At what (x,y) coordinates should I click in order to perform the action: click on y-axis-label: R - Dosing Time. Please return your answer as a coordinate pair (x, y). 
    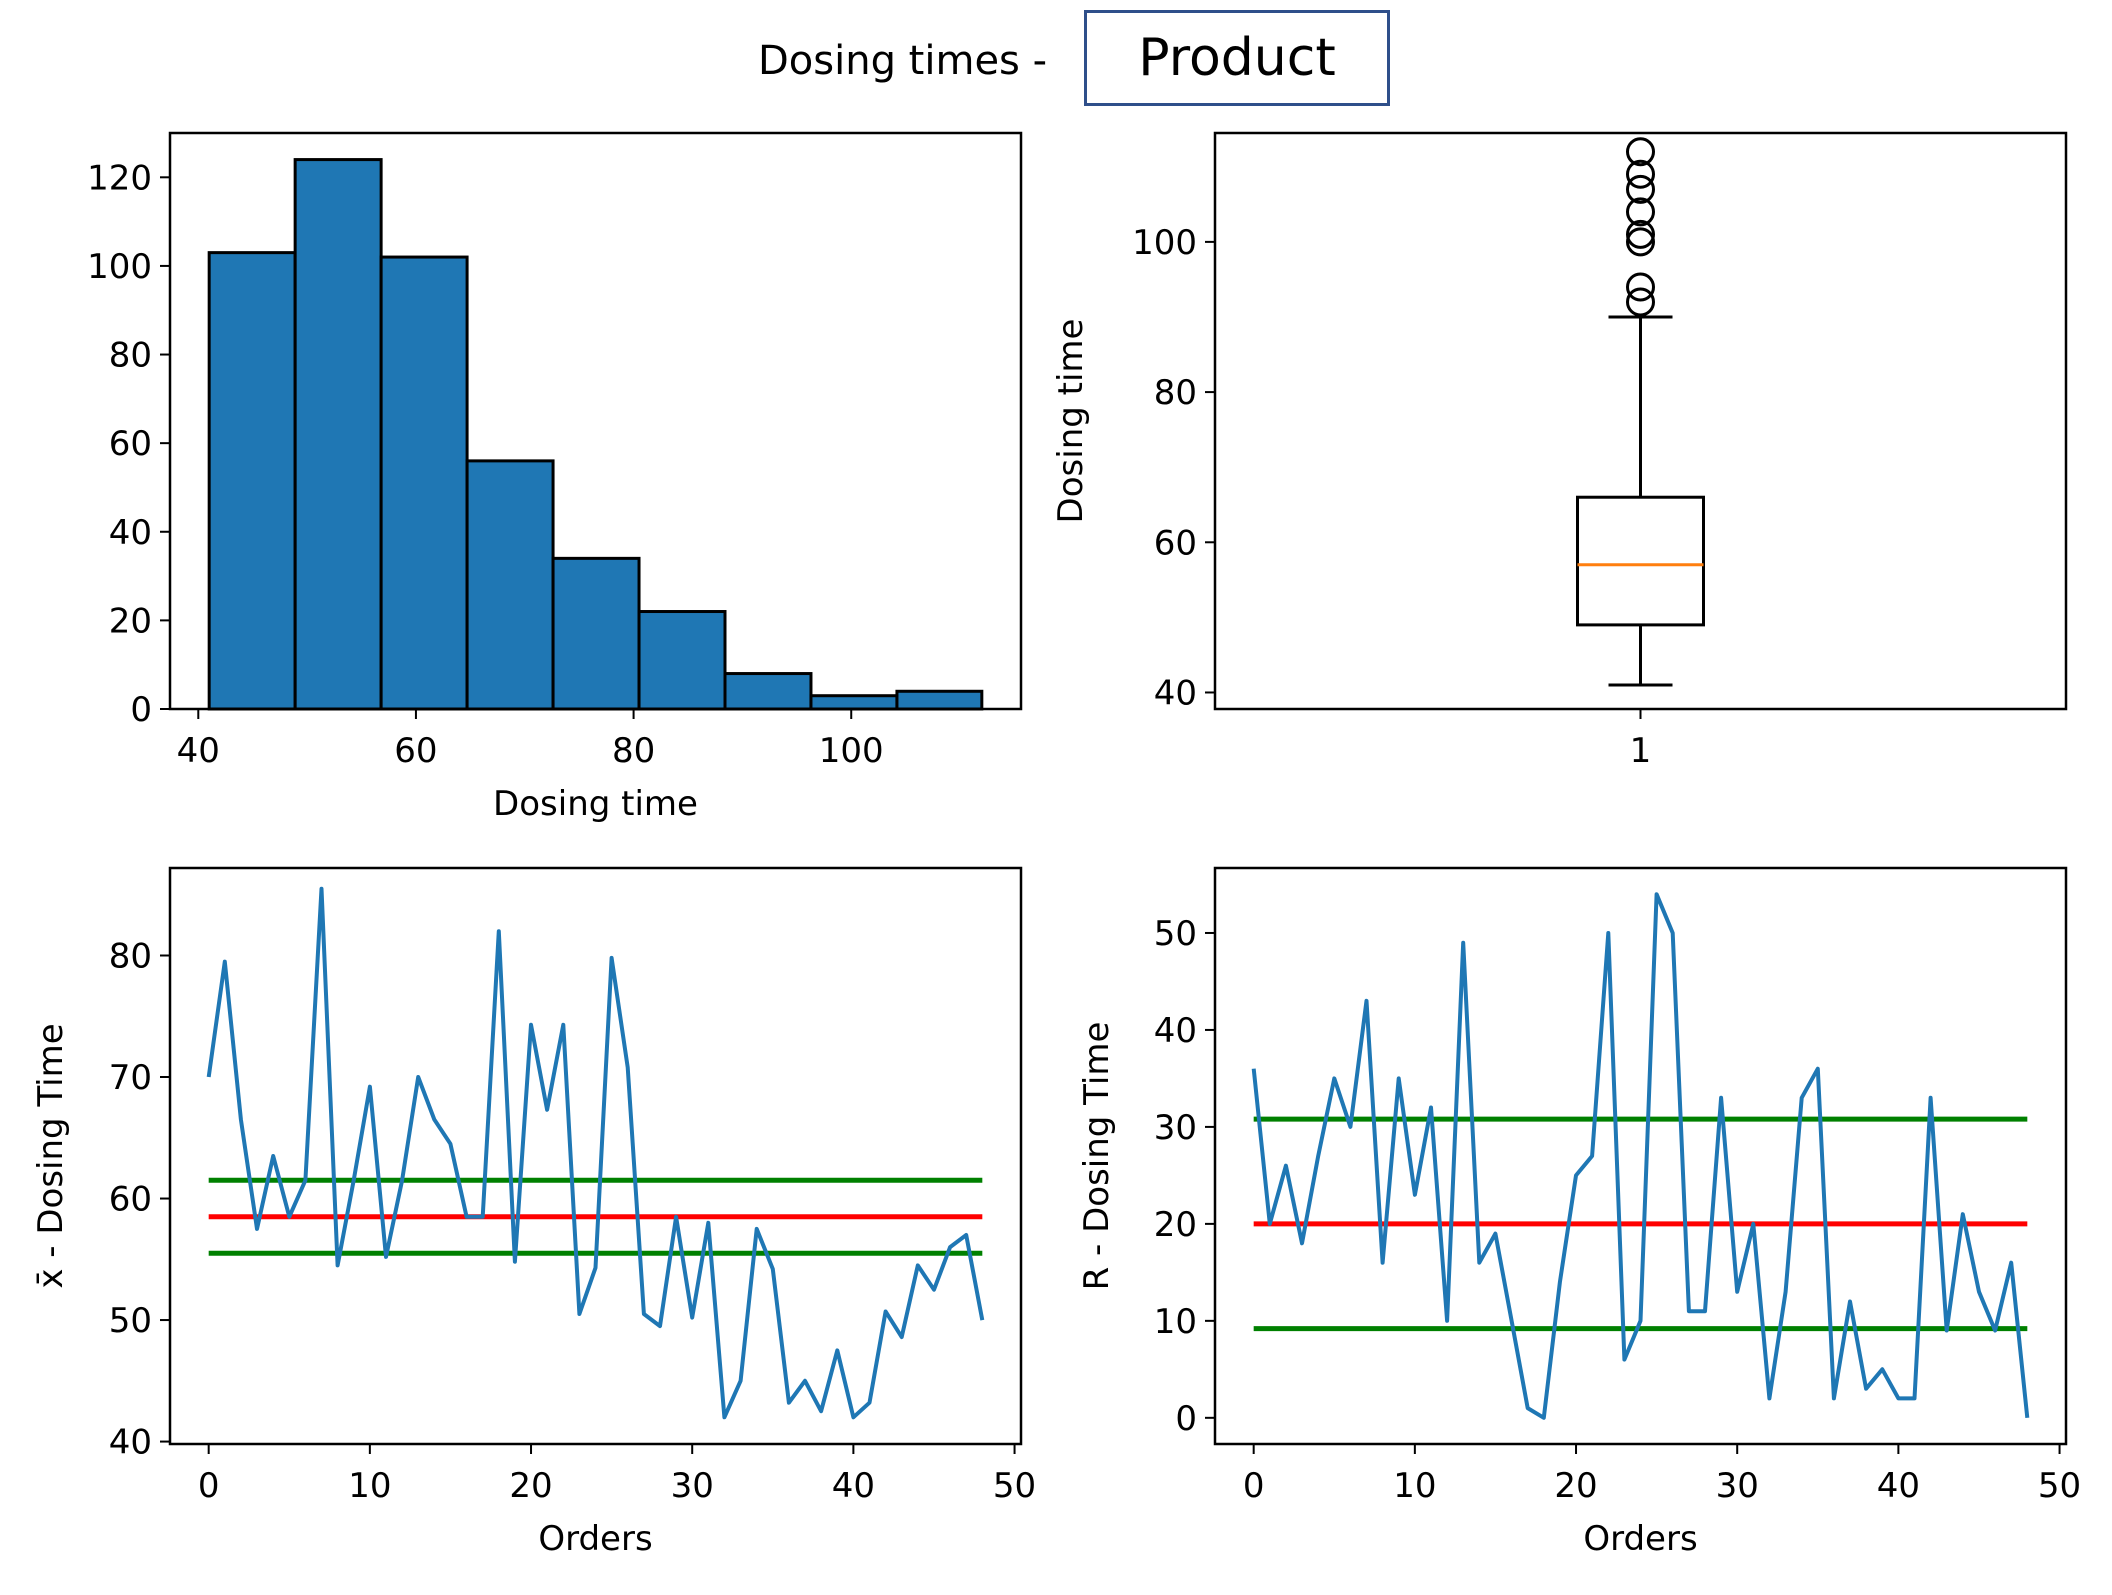
    Looking at the image, I should click on (1097, 1156).